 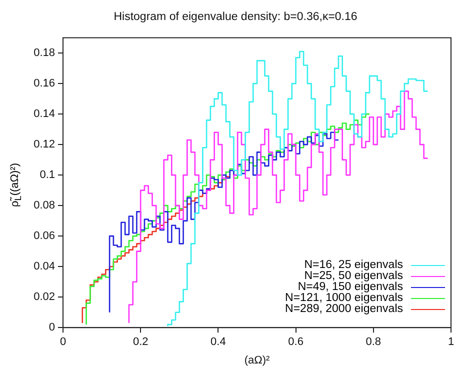 What do you see at coordinates (44, 297) in the screenshot?
I see `y-tick-label: 0.02` at bounding box center [44, 297].